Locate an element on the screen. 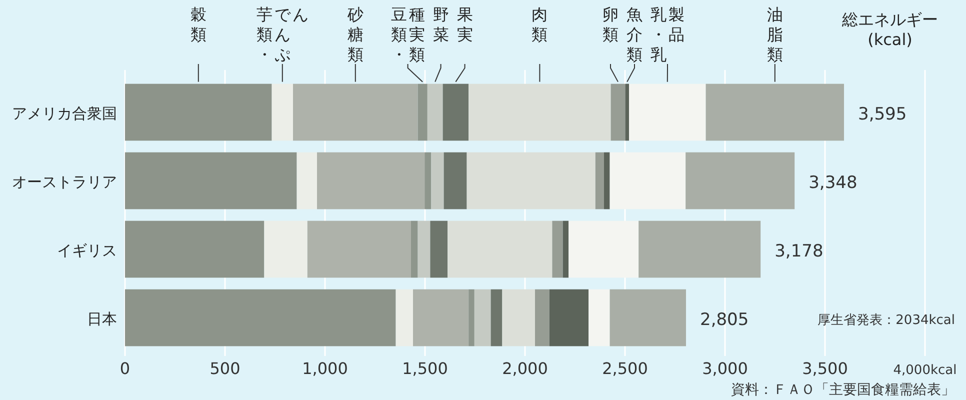  x-tick-label: 3,500 is located at coordinates (825, 368).